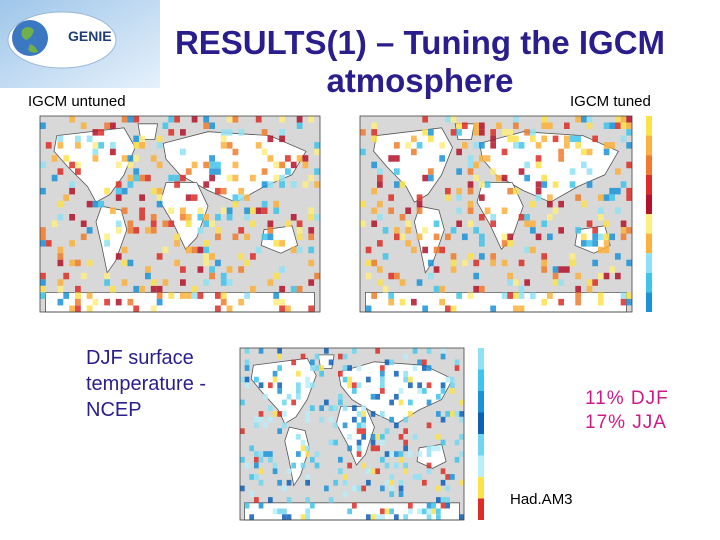  What do you see at coordinates (626, 422) in the screenshot?
I see `stats-line-2: 17% JJA` at bounding box center [626, 422].